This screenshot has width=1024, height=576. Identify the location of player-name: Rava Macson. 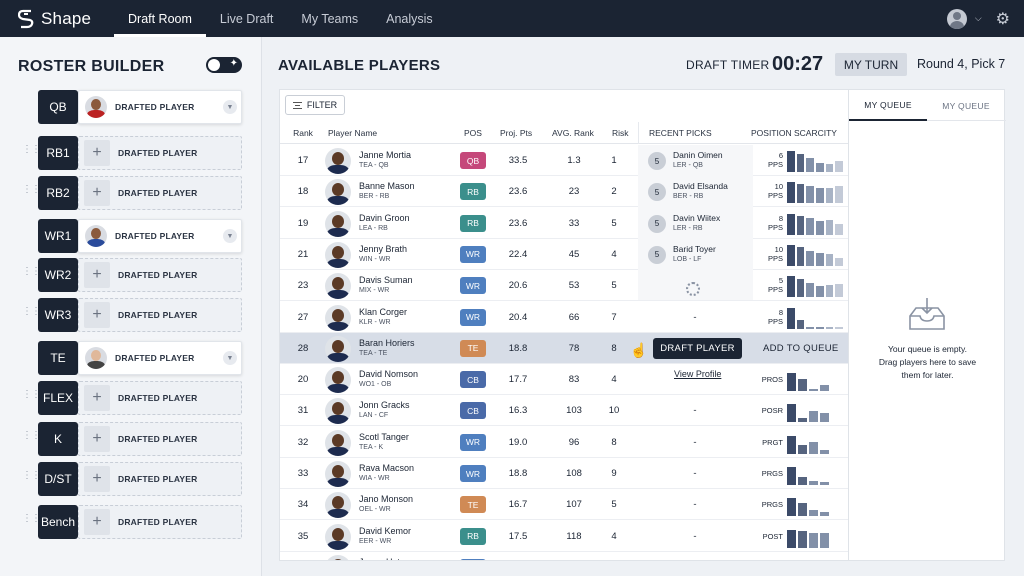
(387, 468).